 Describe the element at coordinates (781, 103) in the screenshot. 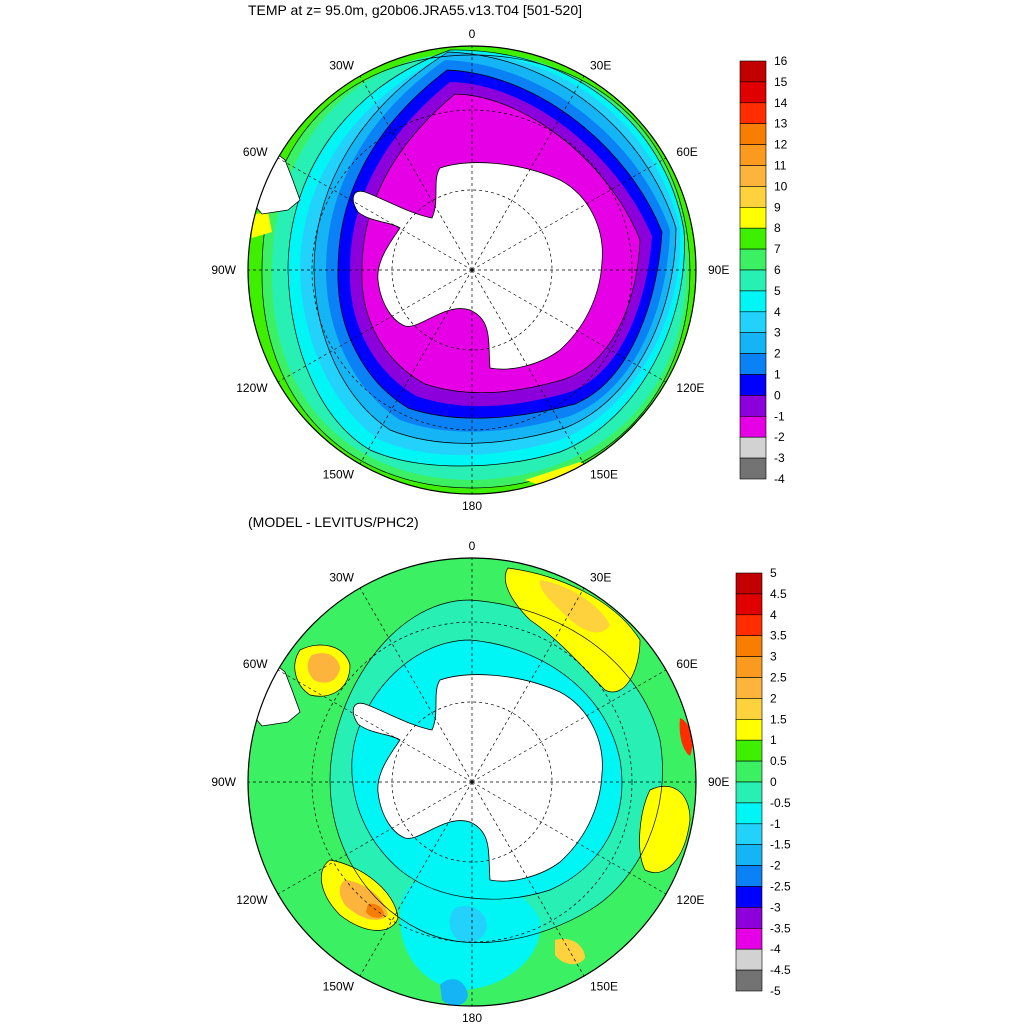

I see `top-colorbar-label: 14` at that location.